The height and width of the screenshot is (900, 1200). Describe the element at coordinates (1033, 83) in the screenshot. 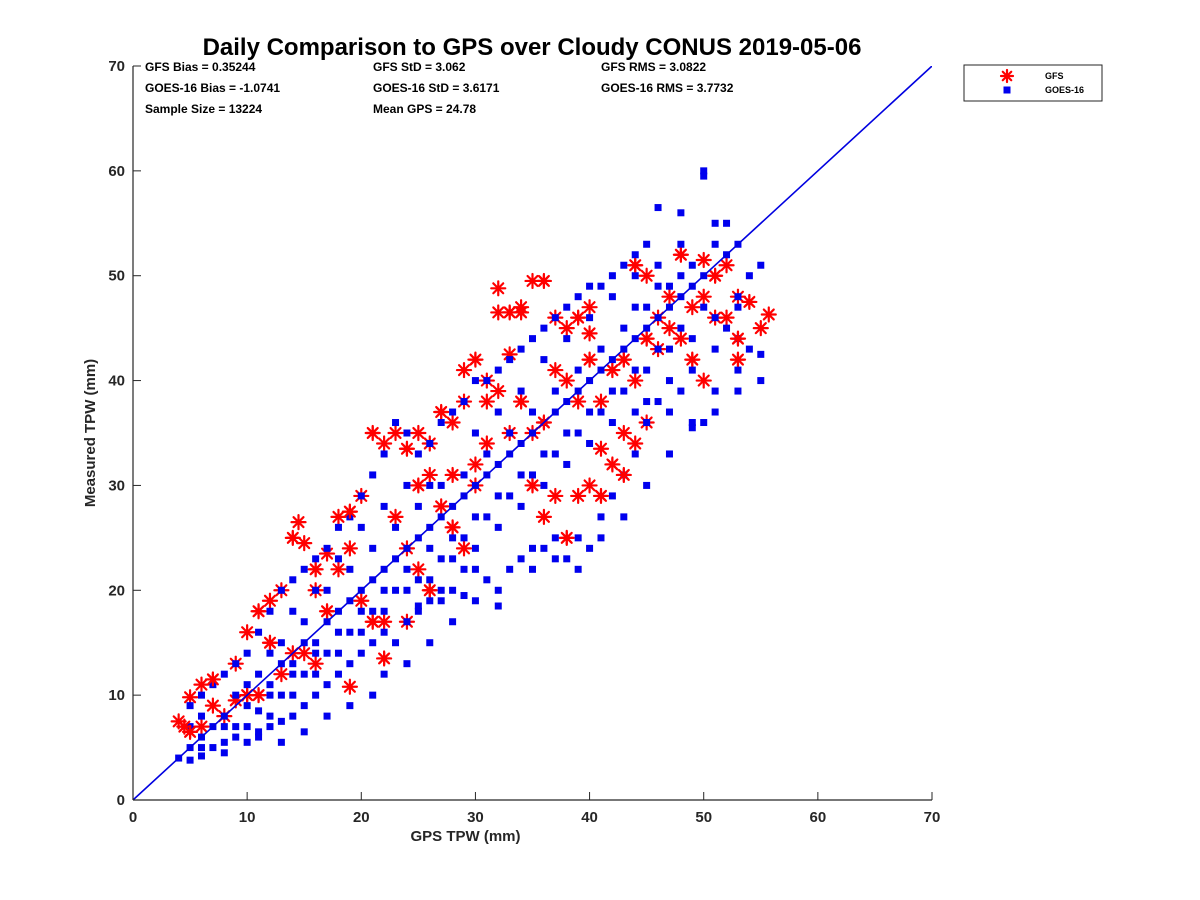

I see `legend: GFS GOES-16` at that location.